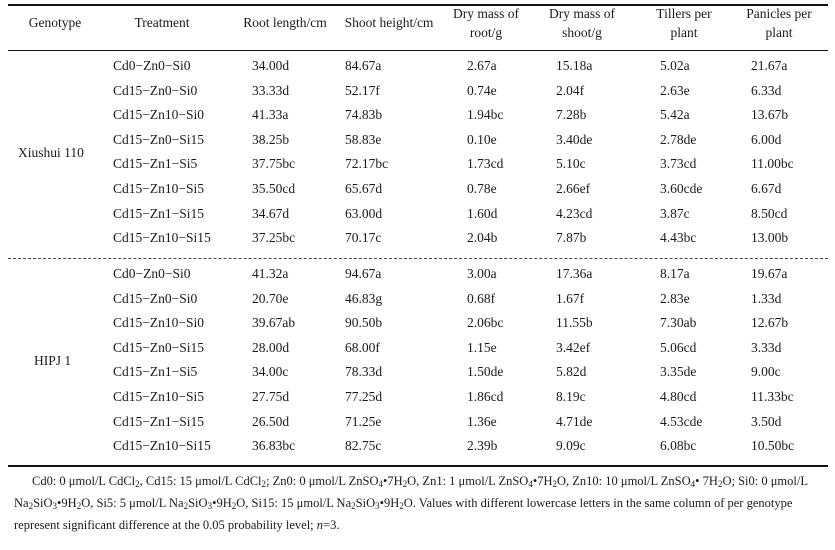 This screenshot has width=835, height=550. I want to click on column-header-line: Treatment, so click(162, 22).